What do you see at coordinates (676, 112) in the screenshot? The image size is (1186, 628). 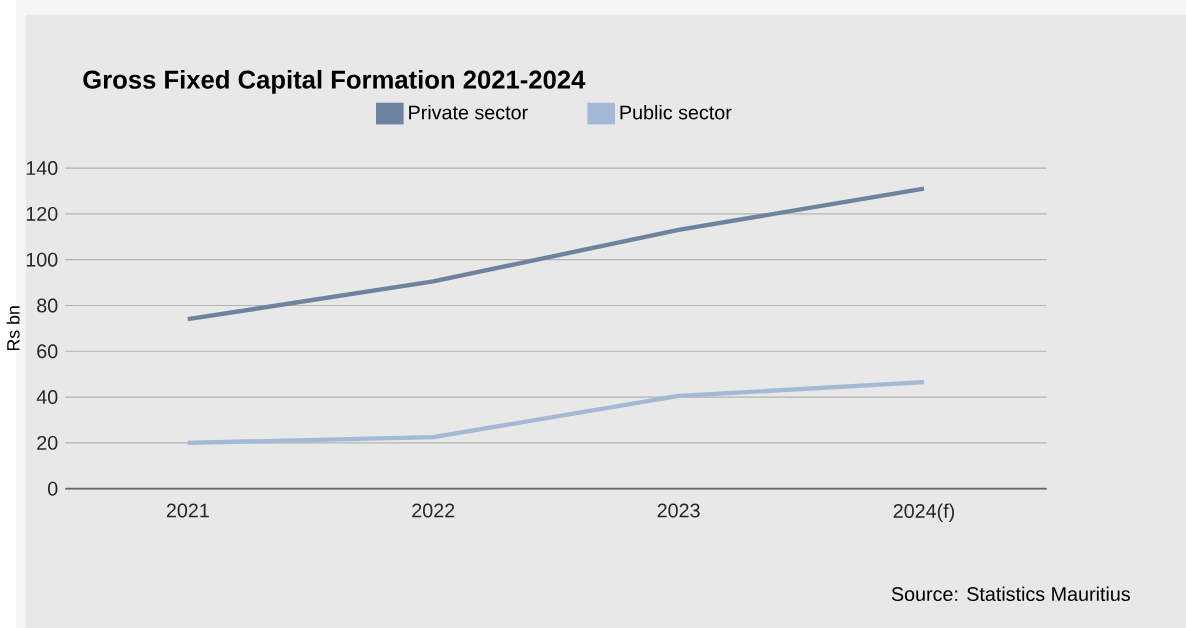 I see `legend-label: Public sector` at bounding box center [676, 112].